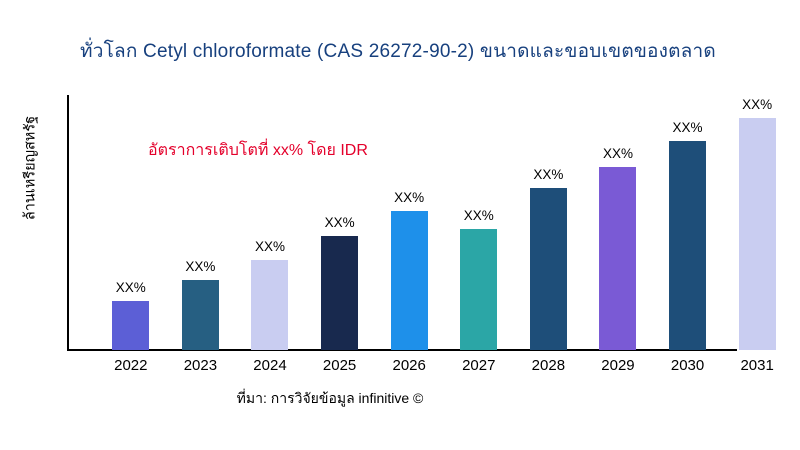  I want to click on x-tick-2030: 2030, so click(687, 365).